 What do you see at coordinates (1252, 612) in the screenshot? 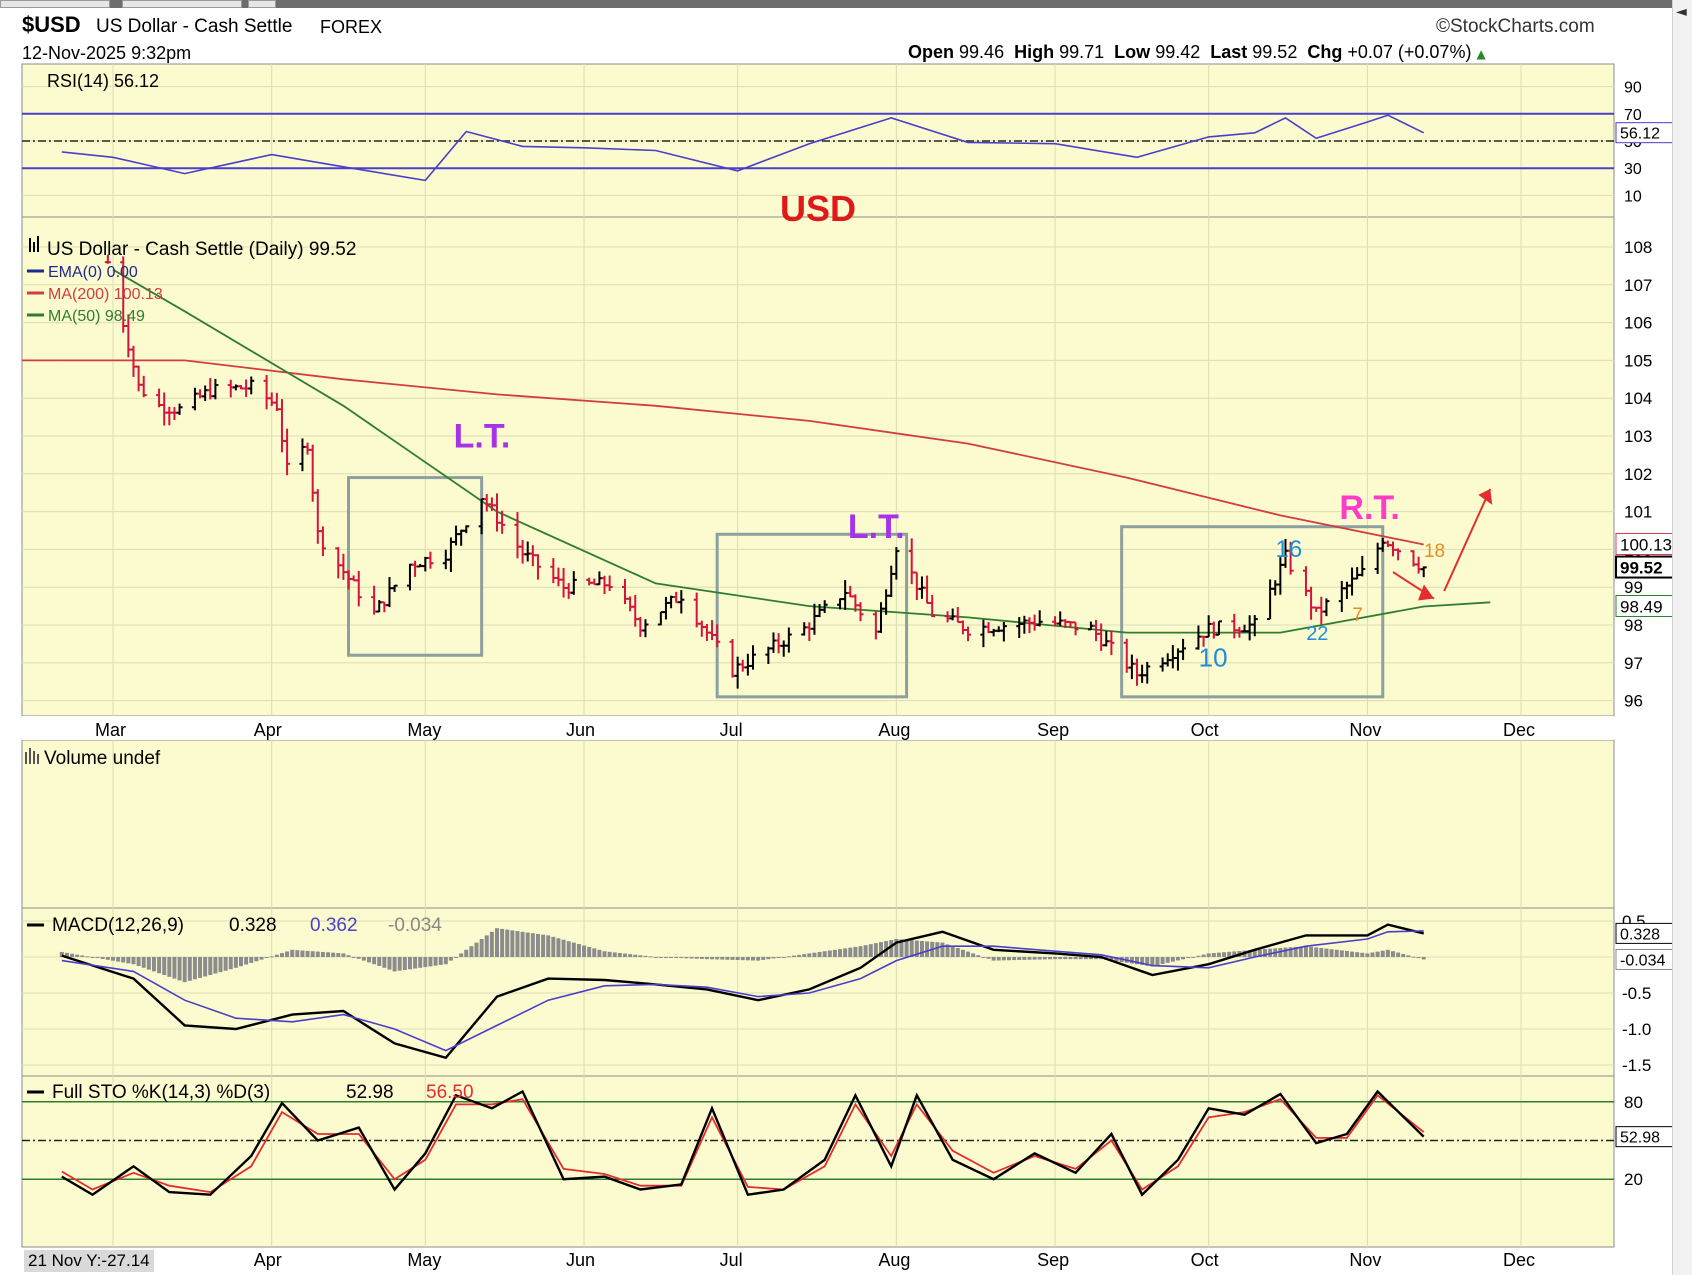
I see `analysis-box` at bounding box center [1252, 612].